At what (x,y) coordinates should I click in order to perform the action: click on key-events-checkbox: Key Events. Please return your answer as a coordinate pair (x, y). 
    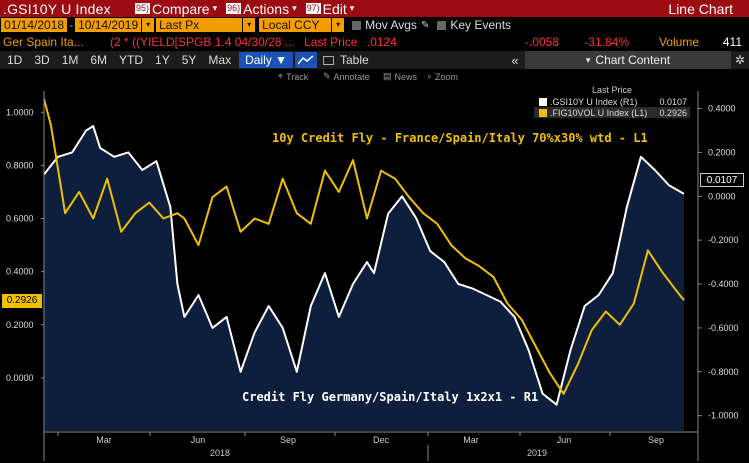
    Looking at the image, I should click on (474, 25).